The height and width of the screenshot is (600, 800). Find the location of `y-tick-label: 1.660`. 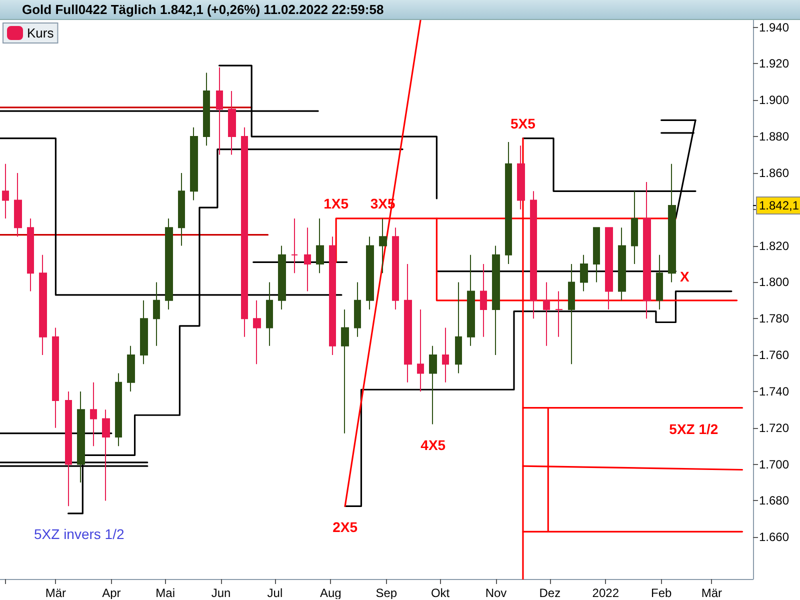

y-tick-label: 1.660 is located at coordinates (774, 537).